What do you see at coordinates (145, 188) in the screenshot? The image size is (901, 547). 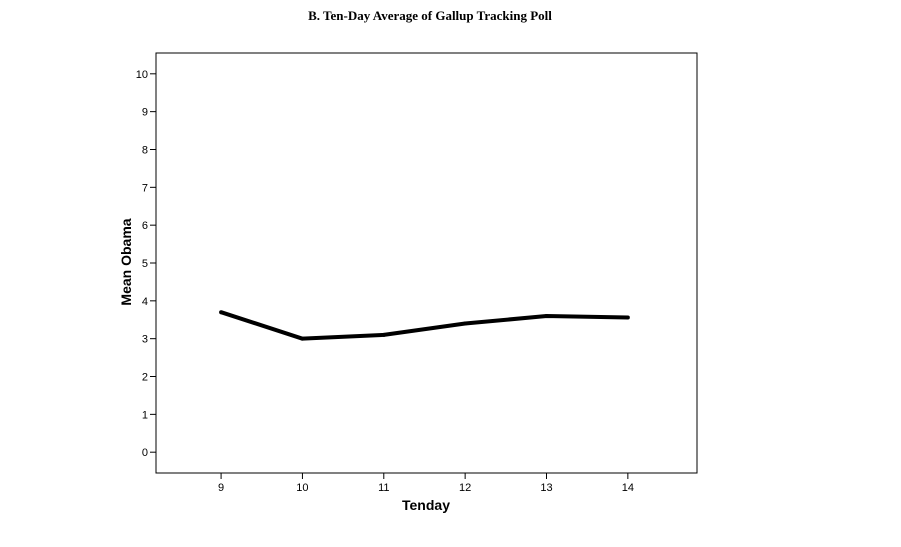 I see `y-tick-label: 7` at bounding box center [145, 188].